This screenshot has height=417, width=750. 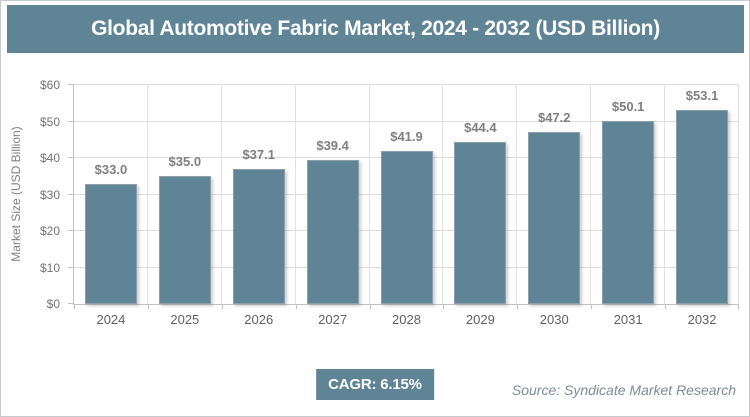 I want to click on bar-value-label: $33.0, so click(x=111, y=169).